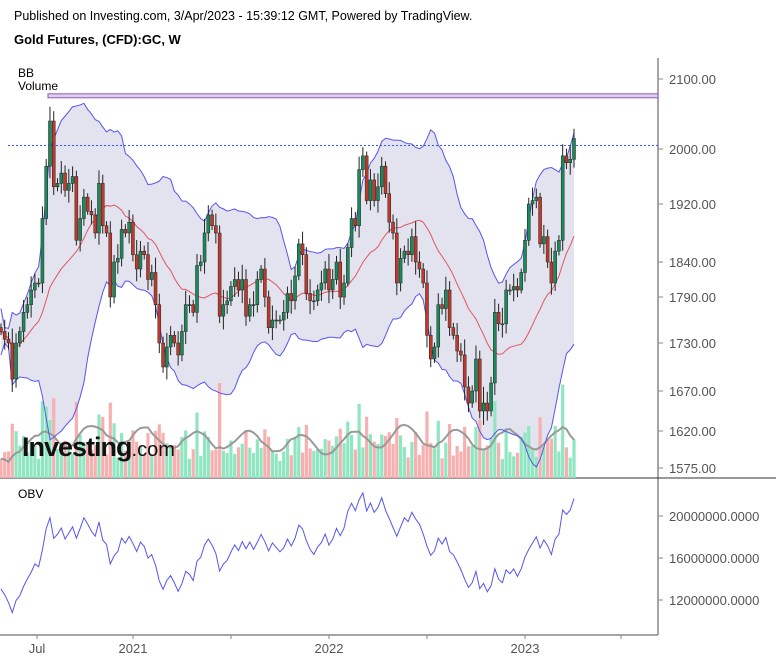  What do you see at coordinates (714, 516) in the screenshot?
I see `obv-tick-label: 20000000.0000` at bounding box center [714, 516].